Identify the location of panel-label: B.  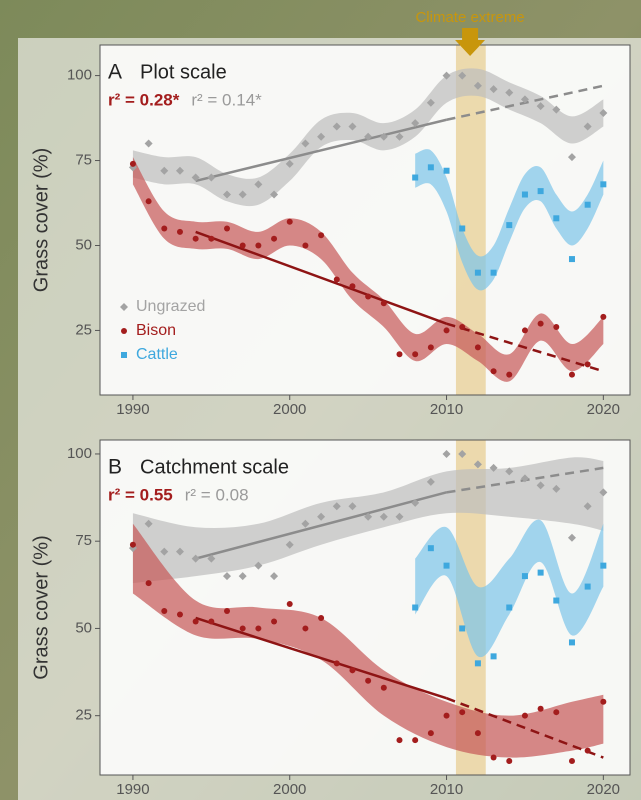
(115, 467).